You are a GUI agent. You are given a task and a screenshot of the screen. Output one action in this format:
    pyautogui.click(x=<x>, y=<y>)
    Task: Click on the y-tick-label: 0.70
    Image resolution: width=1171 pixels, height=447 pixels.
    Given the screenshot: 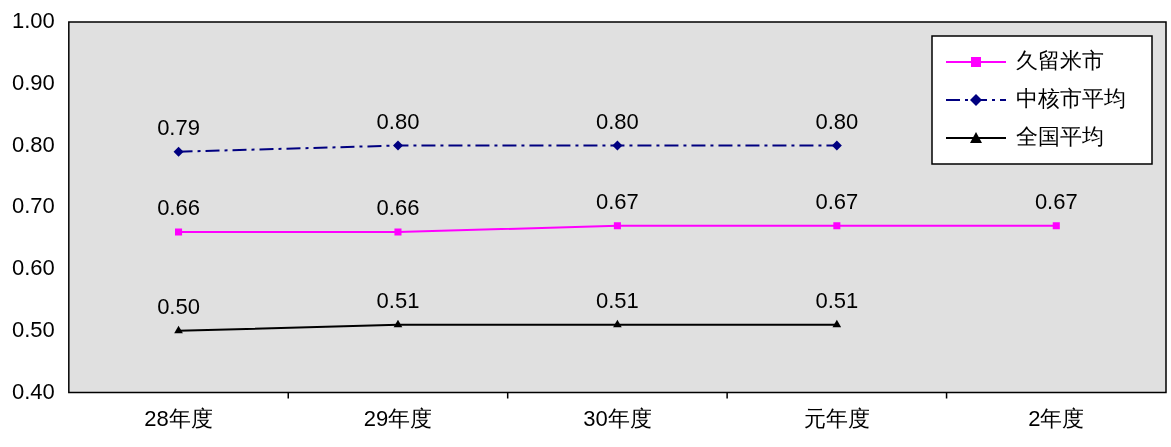 What is the action you would take?
    pyautogui.click(x=33, y=206)
    